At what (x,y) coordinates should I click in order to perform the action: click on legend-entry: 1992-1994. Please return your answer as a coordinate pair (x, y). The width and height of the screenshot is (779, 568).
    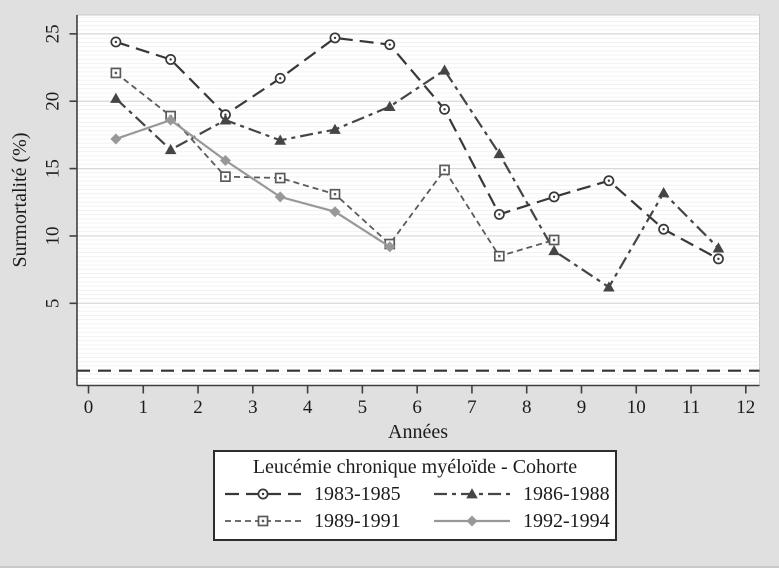
    Looking at the image, I should click on (521, 521).